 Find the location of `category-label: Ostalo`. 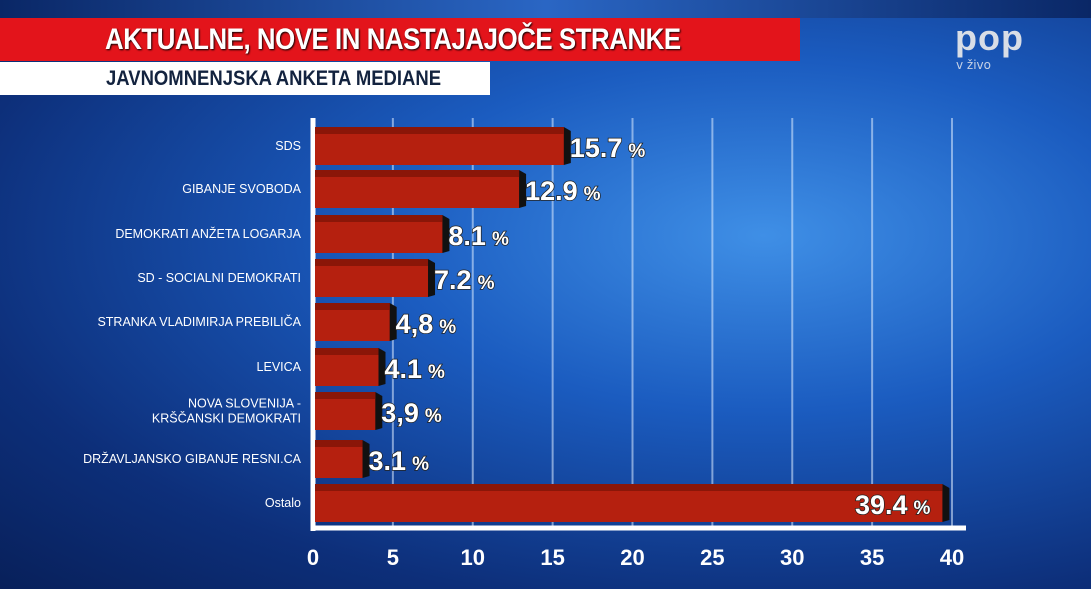

category-label: Ostalo is located at coordinates (283, 503).